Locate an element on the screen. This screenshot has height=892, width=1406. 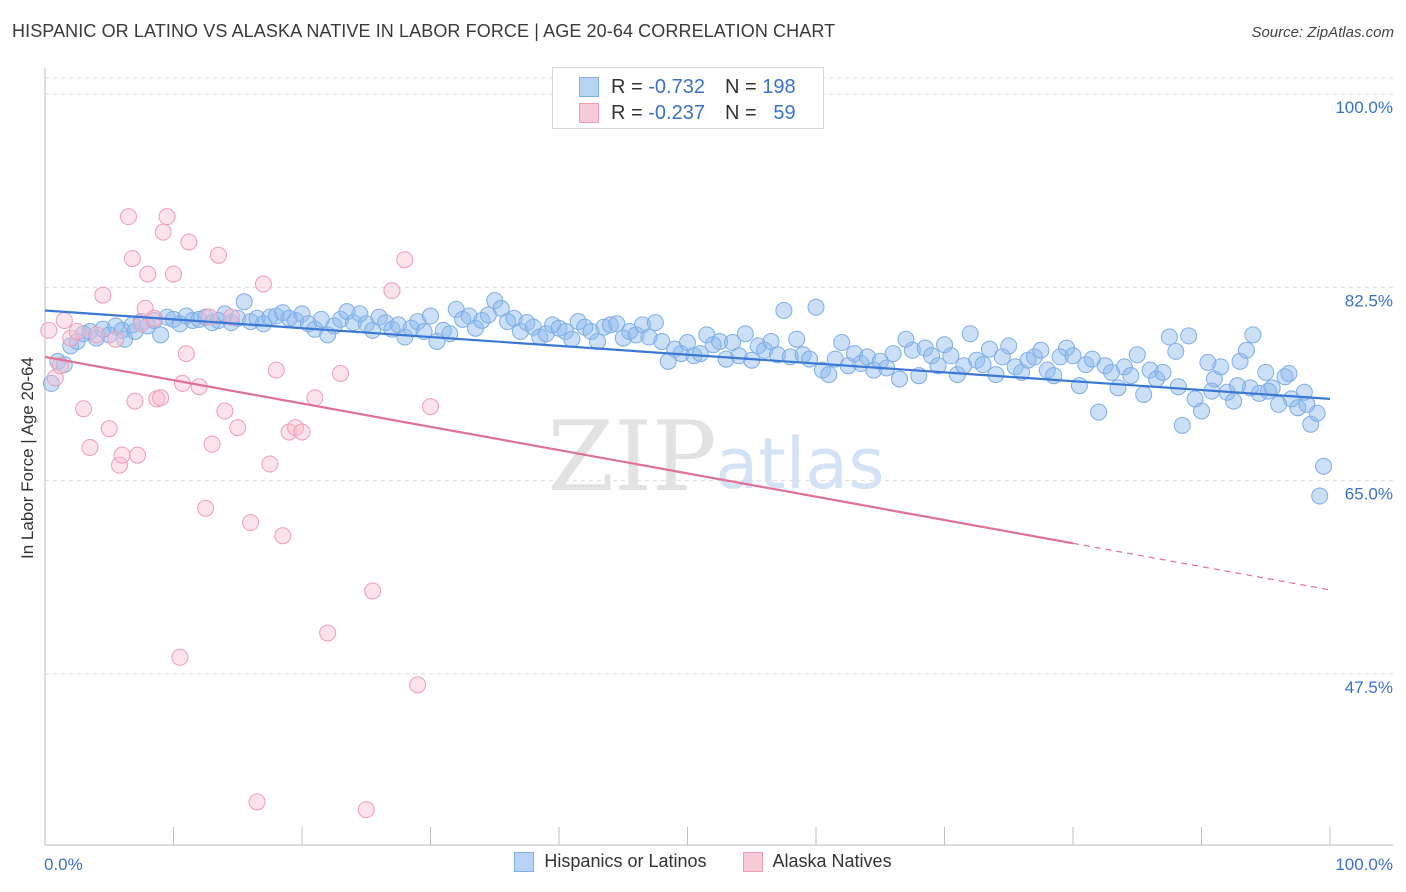
watermark-zip: ZIP is located at coordinates (631, 457).